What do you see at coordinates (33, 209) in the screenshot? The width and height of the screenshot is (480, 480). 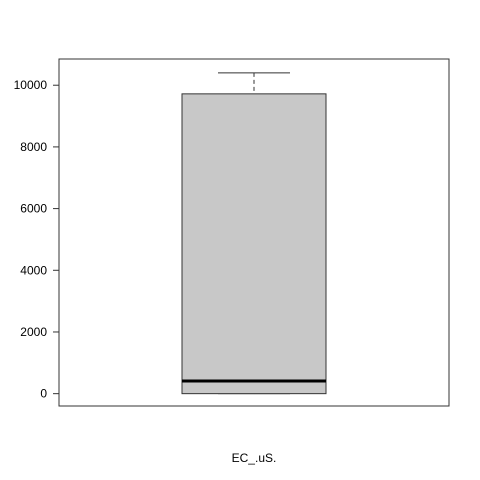 I see `y-tick-label: 6000` at bounding box center [33, 209].